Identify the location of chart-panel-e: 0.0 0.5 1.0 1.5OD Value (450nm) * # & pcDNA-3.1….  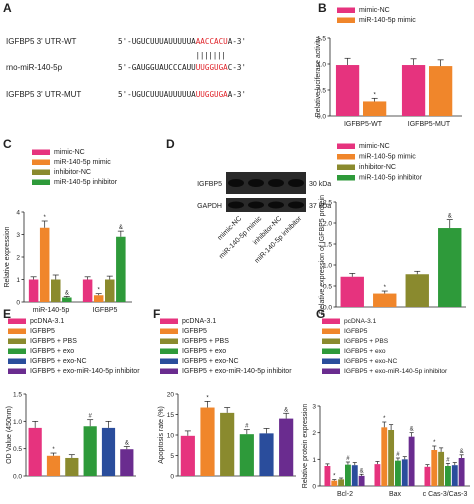
(73, 399).